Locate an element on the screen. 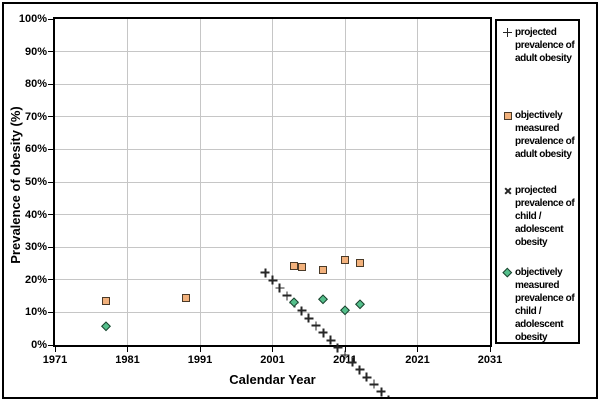 The width and height of the screenshot is (600, 401). y-tick-label: 20% is located at coordinates (35, 279).